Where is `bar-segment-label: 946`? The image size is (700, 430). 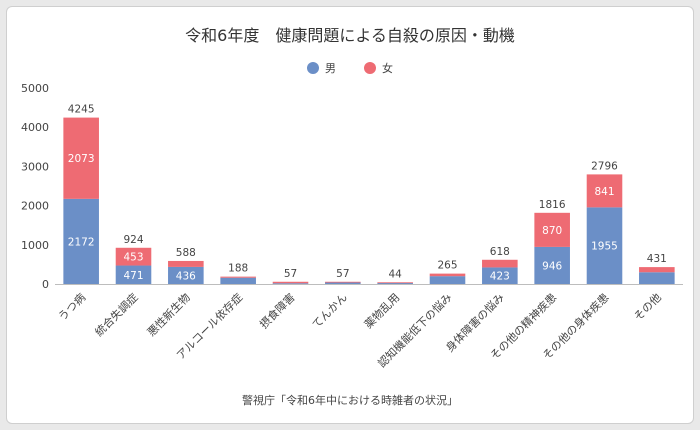
bar-segment-label: 946 is located at coordinates (552, 266).